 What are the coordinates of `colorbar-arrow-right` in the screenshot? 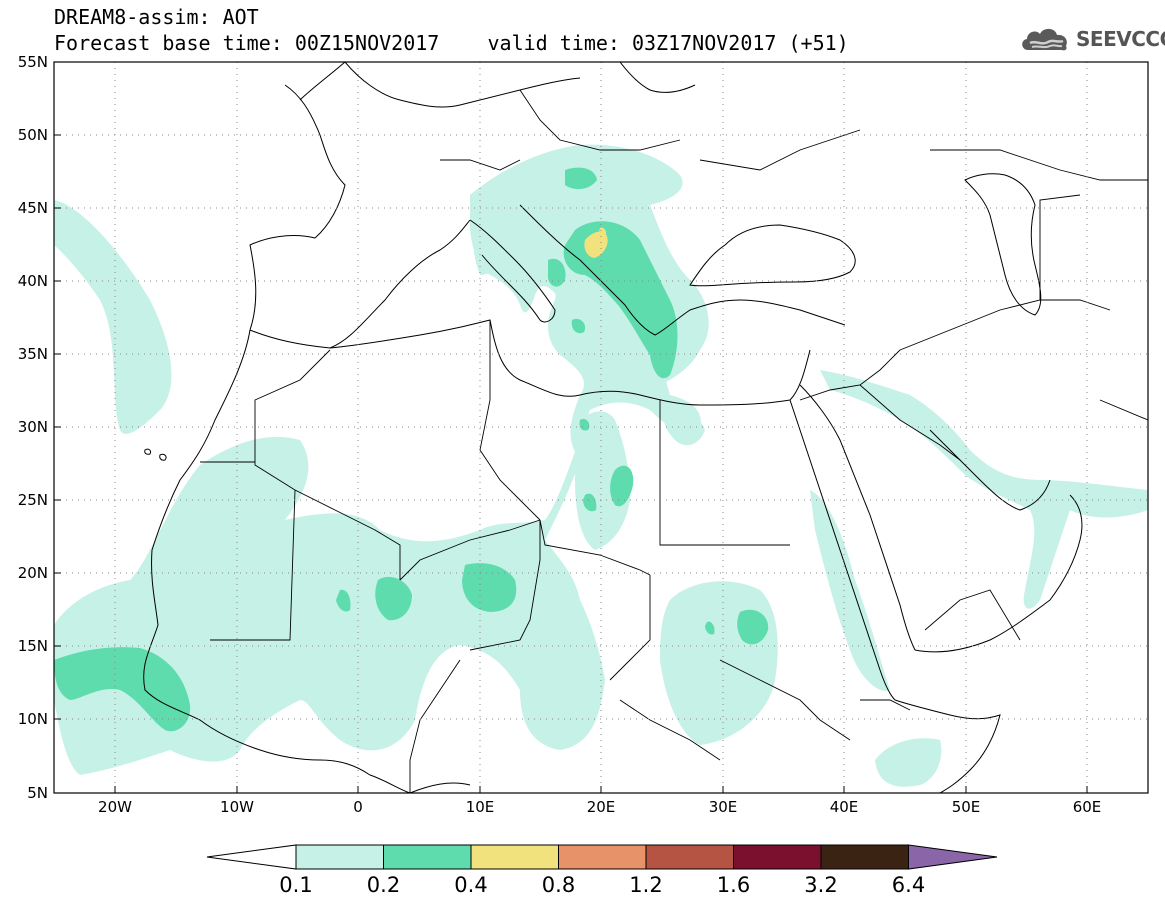 It's located at (953, 857).